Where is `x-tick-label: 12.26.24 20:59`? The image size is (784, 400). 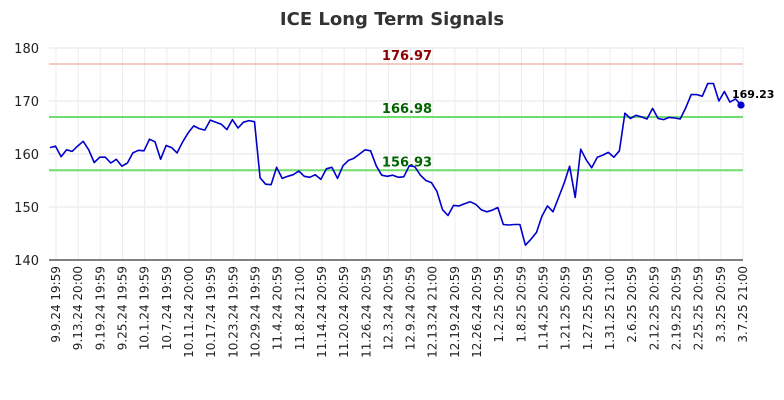
x-tick-label: 12.26.24 20:59 is located at coordinates (477, 312).